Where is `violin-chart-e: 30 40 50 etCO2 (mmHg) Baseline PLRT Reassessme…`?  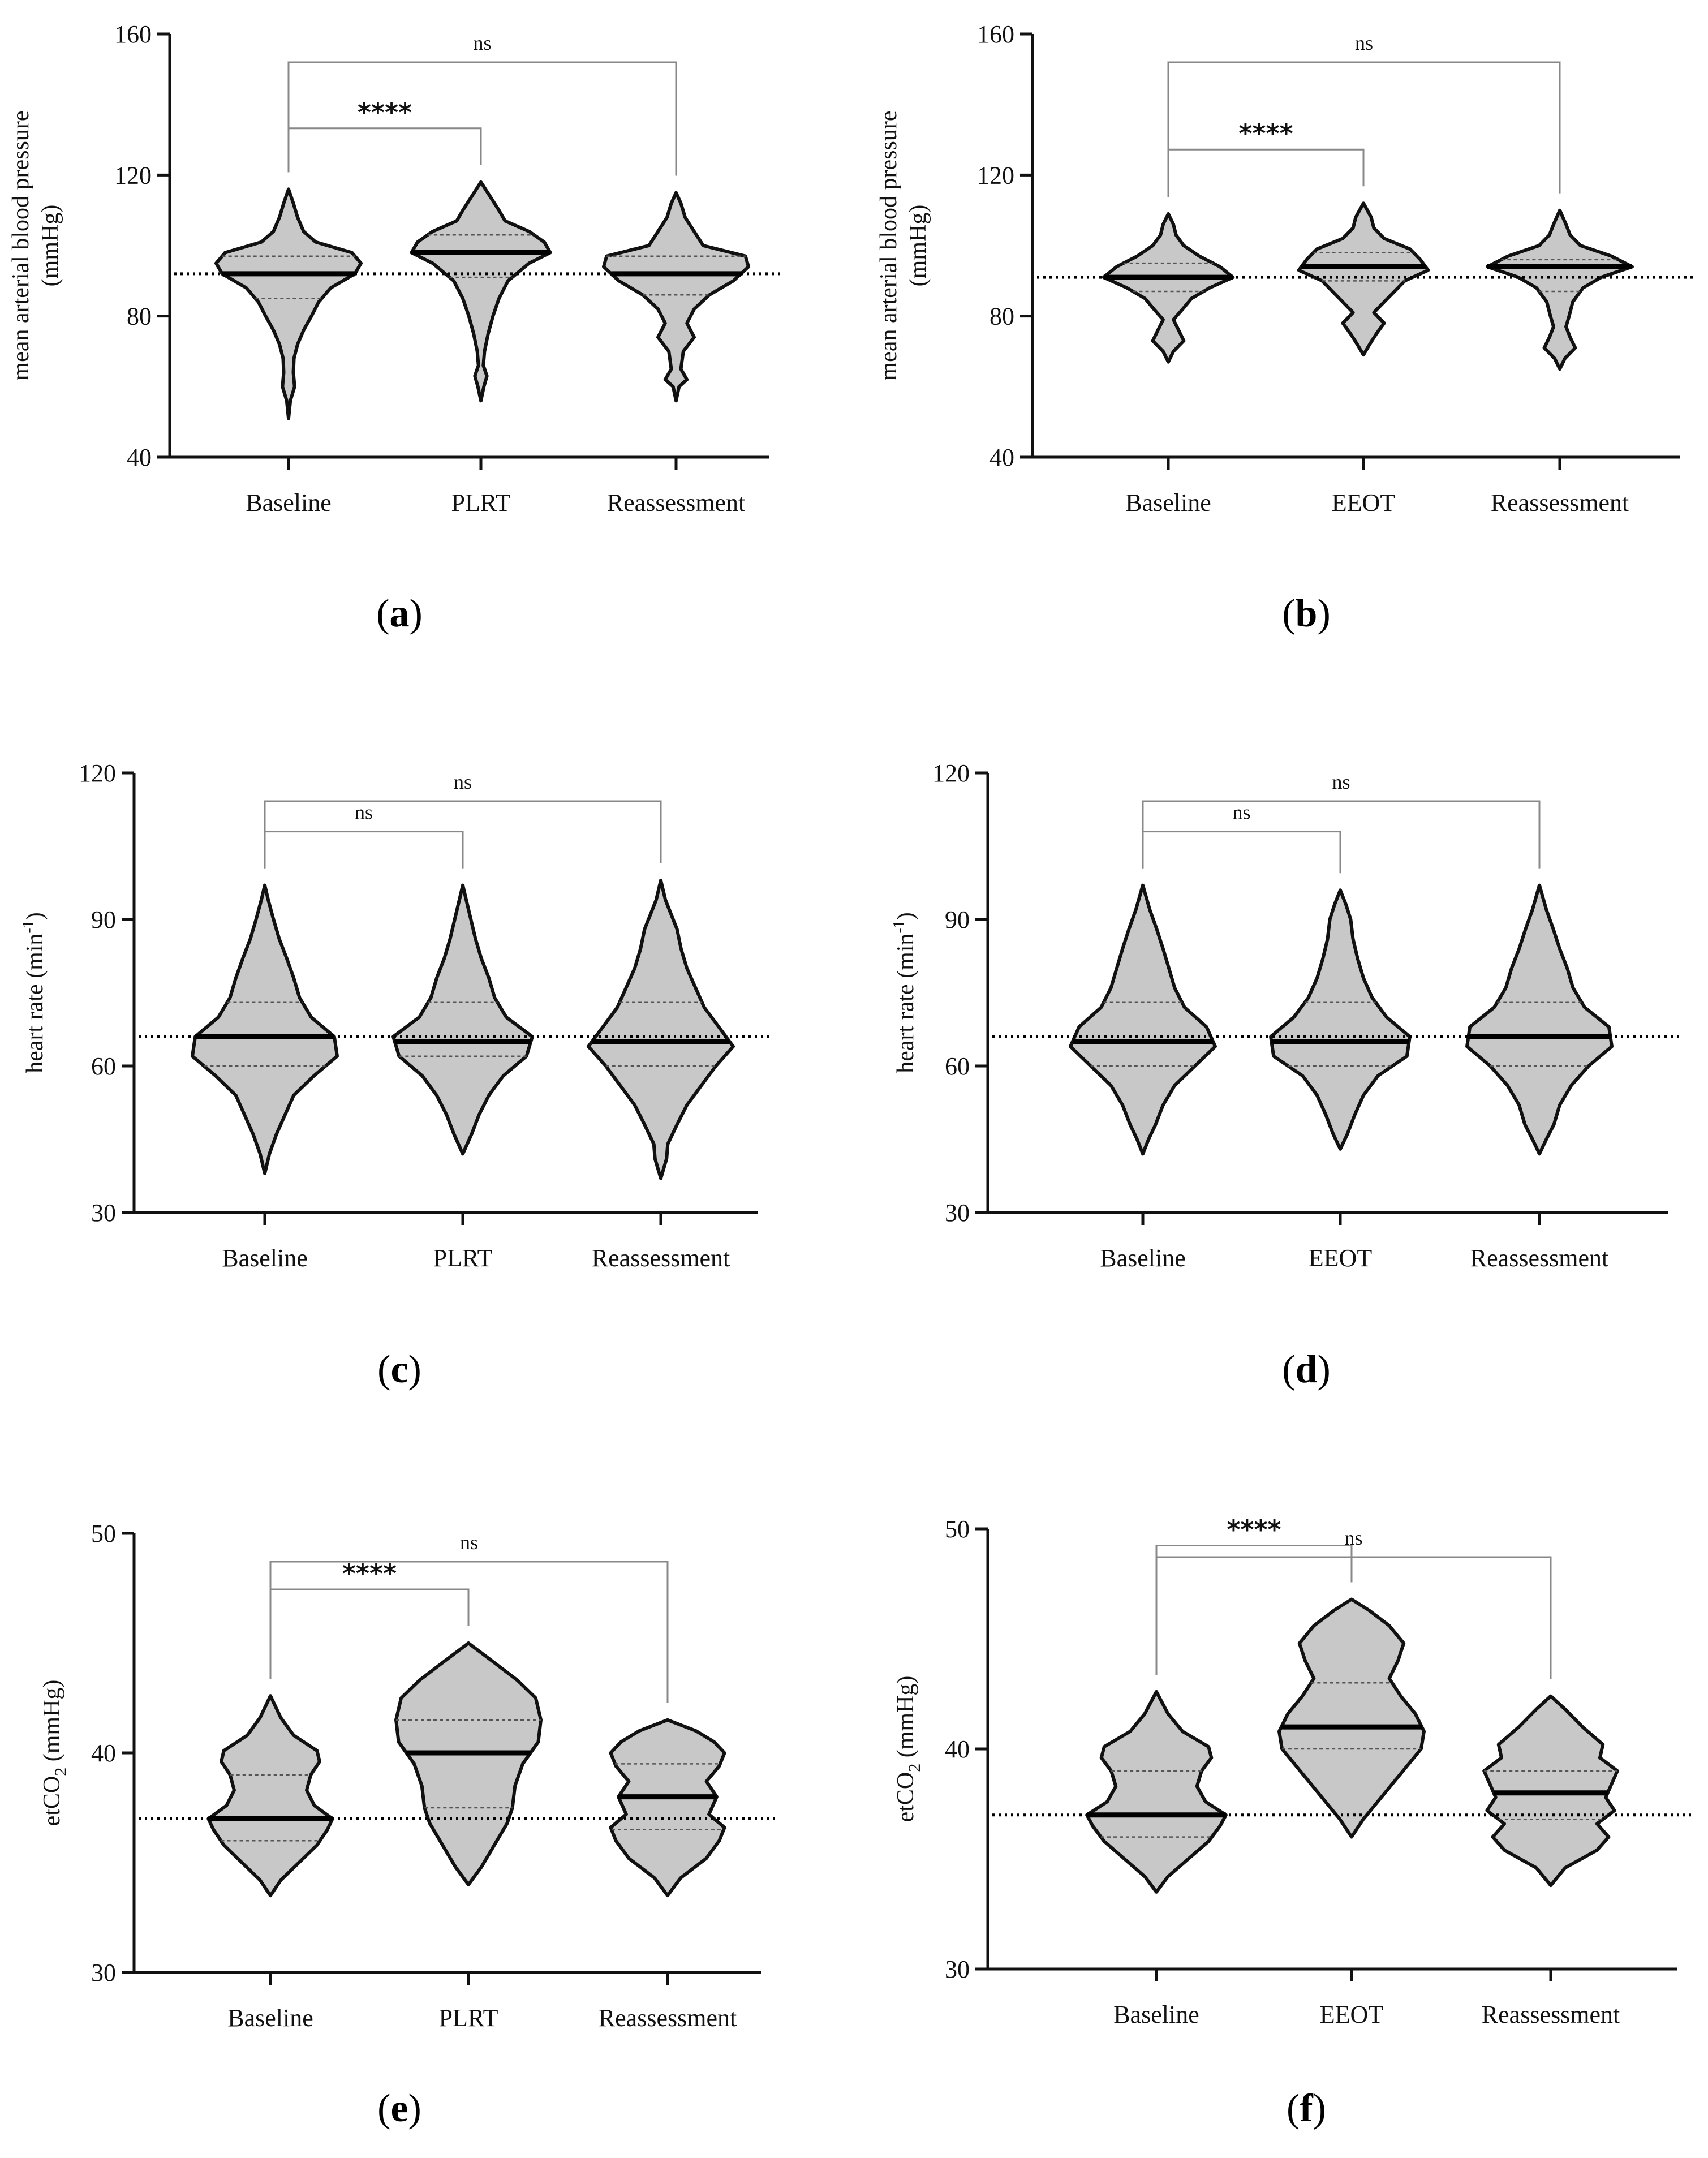 violin-chart-e: 30 40 50 etCO2 (mmHg) Baseline PLRT Reassessme… is located at coordinates (407, 1776).